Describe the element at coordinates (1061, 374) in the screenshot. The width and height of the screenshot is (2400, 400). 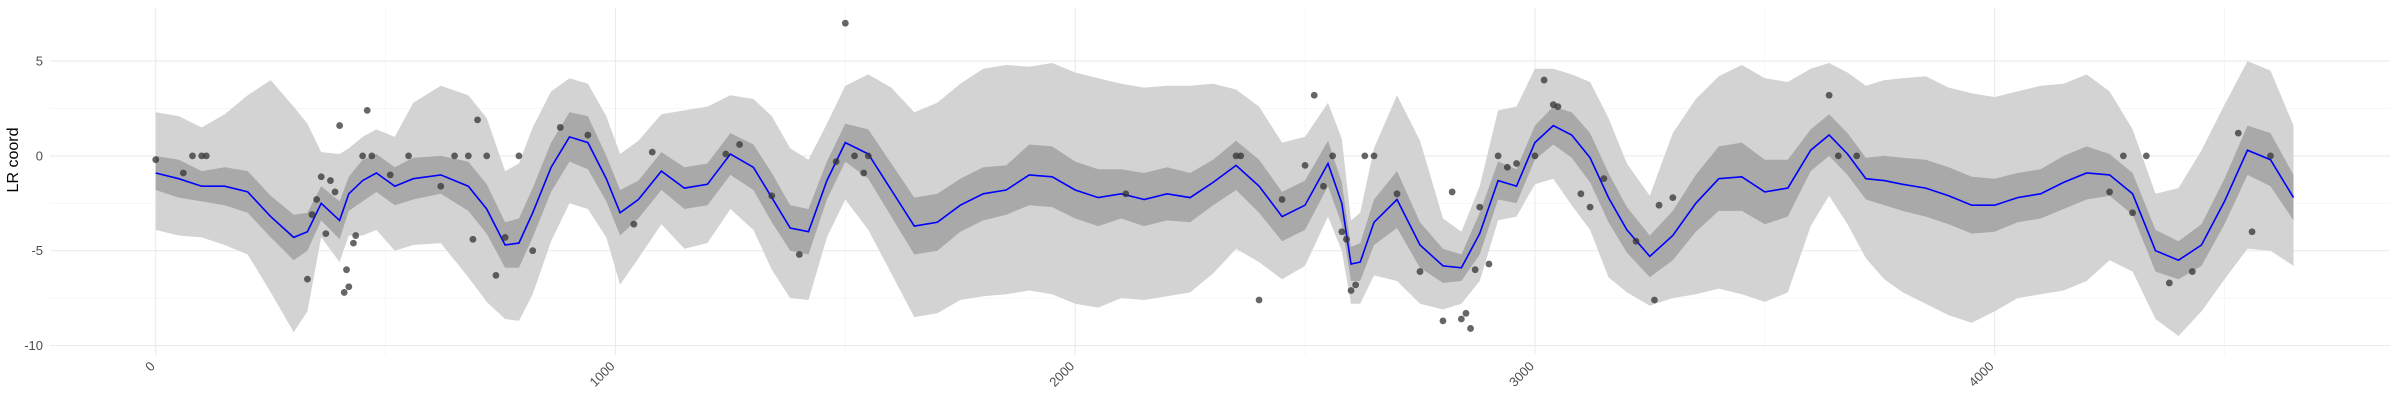
I see `x-tick-label: 2000` at that location.